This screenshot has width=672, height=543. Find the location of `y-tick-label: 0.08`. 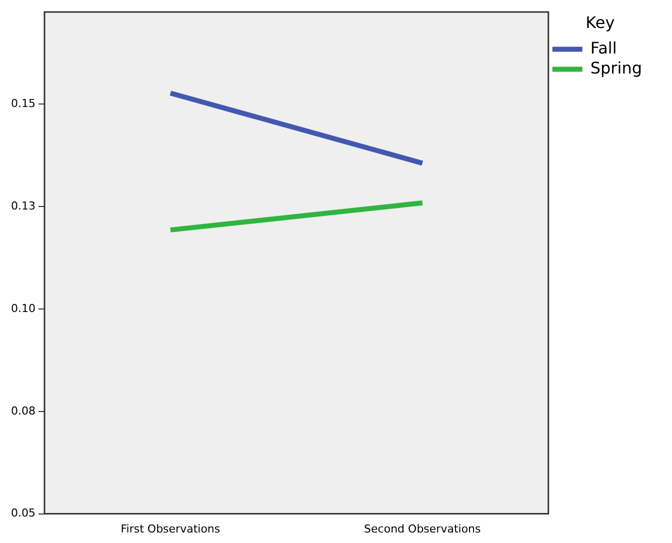

y-tick-label: 0.08 is located at coordinates (23, 411).